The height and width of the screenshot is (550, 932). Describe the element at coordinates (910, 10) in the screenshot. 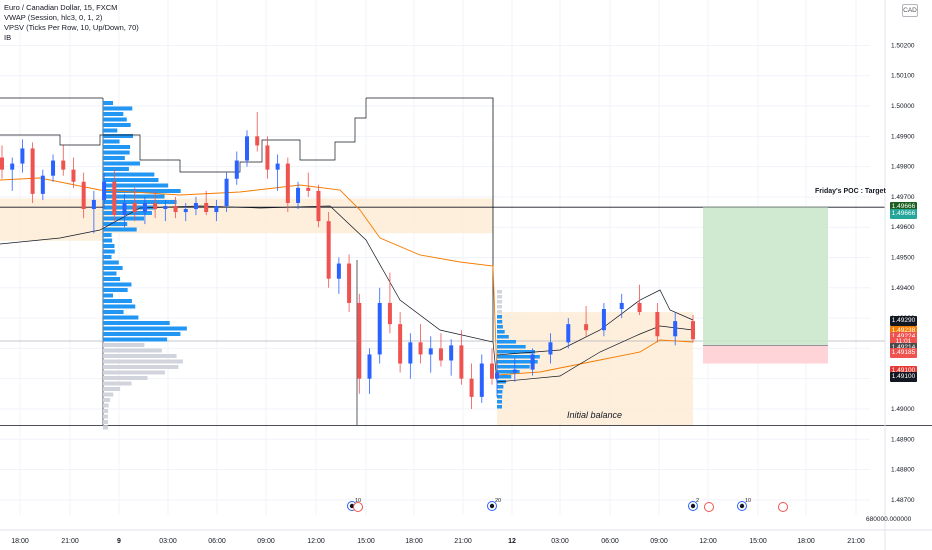

I see `currency-badge: CAD` at that location.